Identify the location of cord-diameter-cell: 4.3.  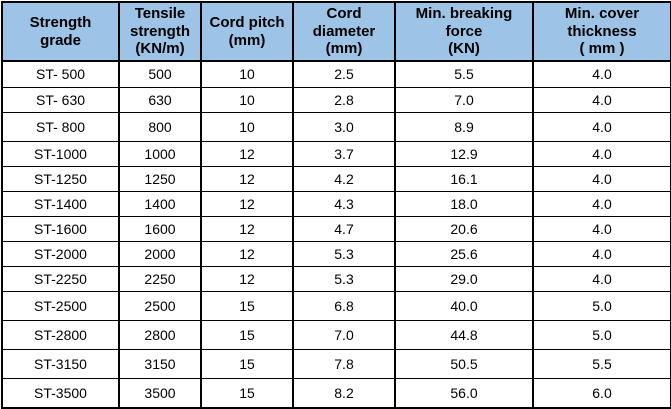
(344, 203).